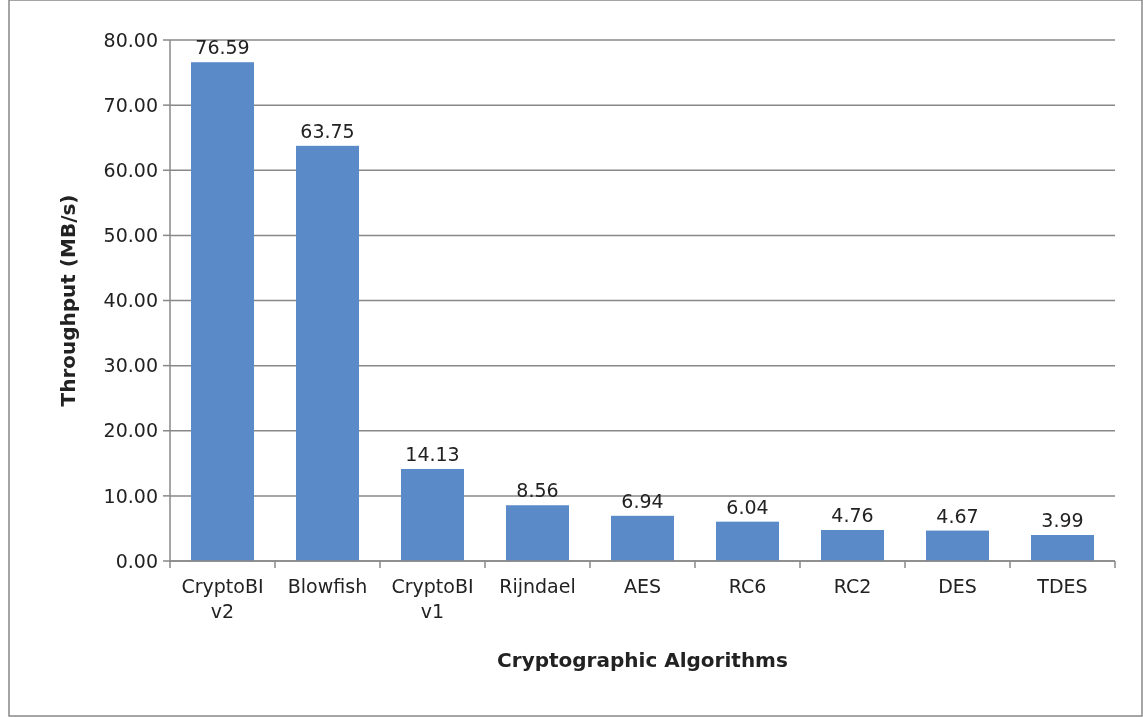  Describe the element at coordinates (130, 104) in the screenshot. I see `y-tick-label: 70.00` at that location.